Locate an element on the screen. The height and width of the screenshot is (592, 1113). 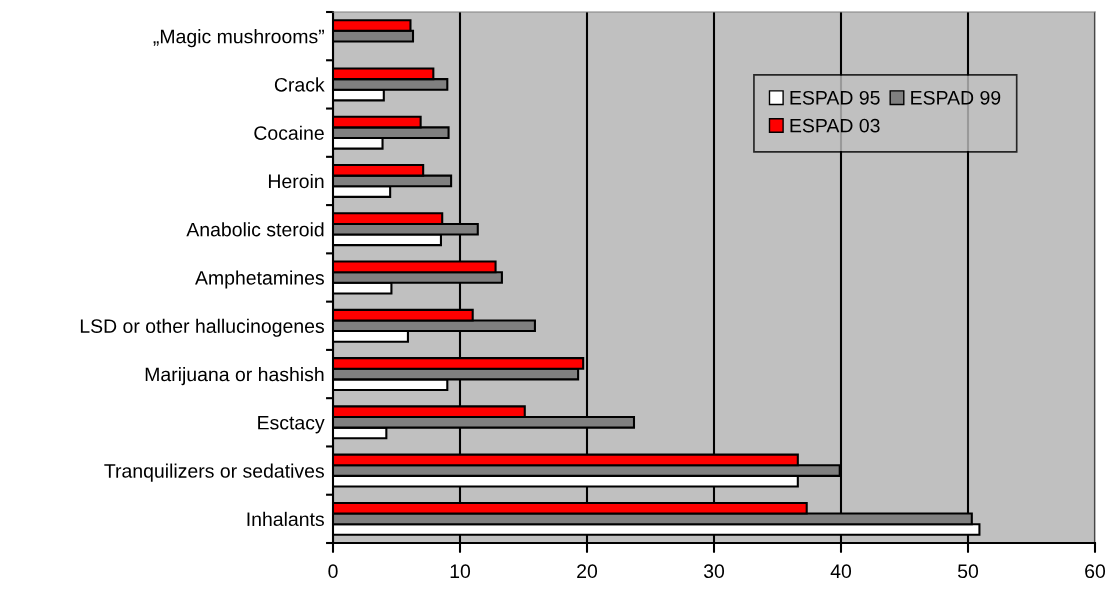
x-tick-label: 10 is located at coordinates (460, 571).